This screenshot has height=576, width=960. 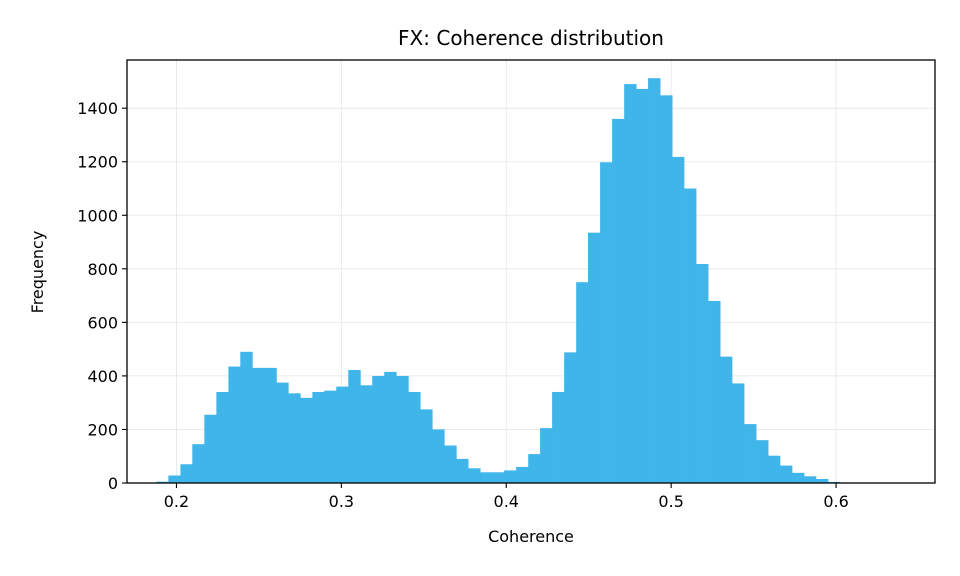 I want to click on chart-title: FX: Coherence distribution, so click(x=531, y=38).